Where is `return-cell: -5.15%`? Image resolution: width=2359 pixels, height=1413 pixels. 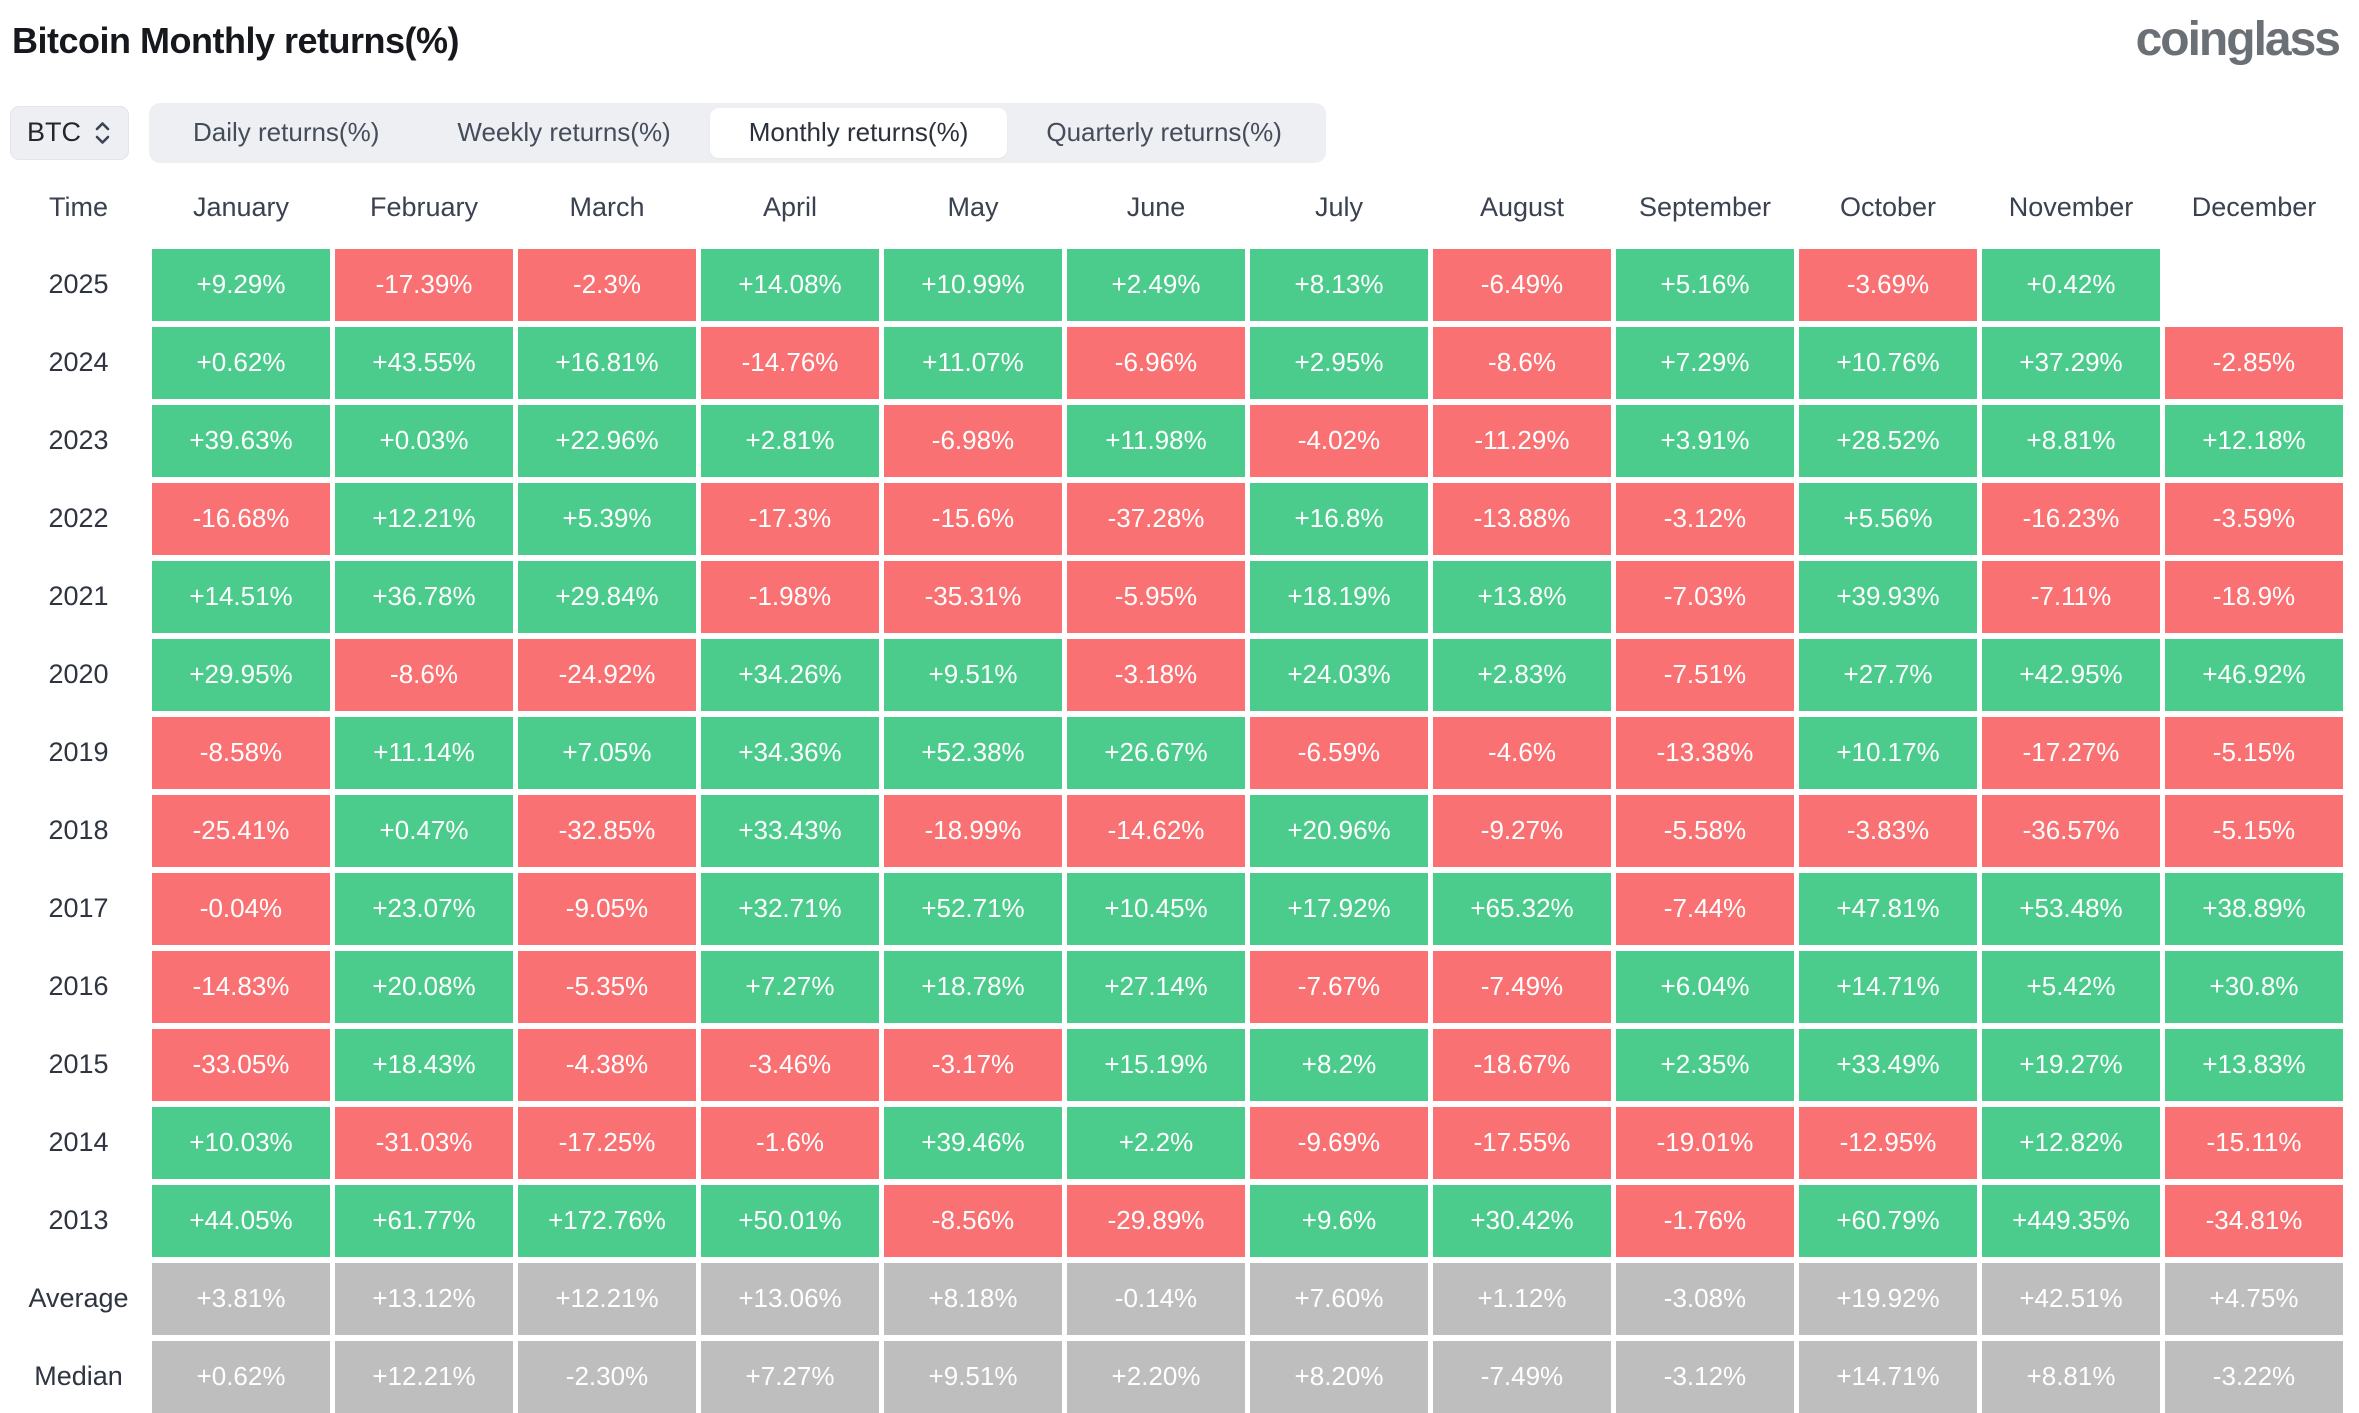
return-cell: -5.15% is located at coordinates (2254, 752).